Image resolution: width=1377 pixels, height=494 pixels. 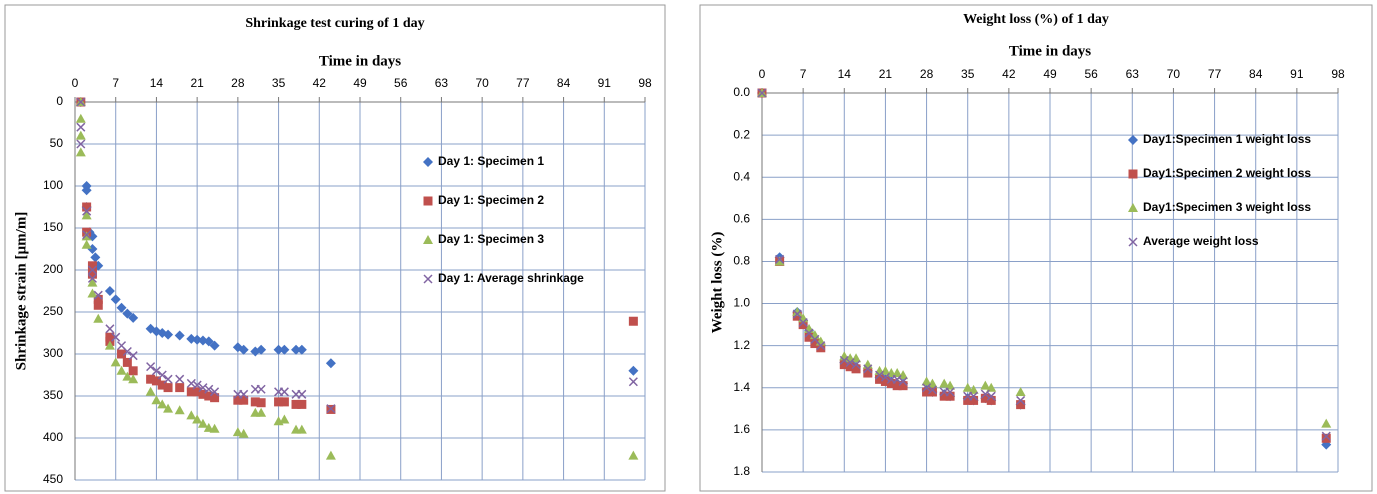 I want to click on legend-label: Day 1: Average shrinkage, so click(x=511, y=278).